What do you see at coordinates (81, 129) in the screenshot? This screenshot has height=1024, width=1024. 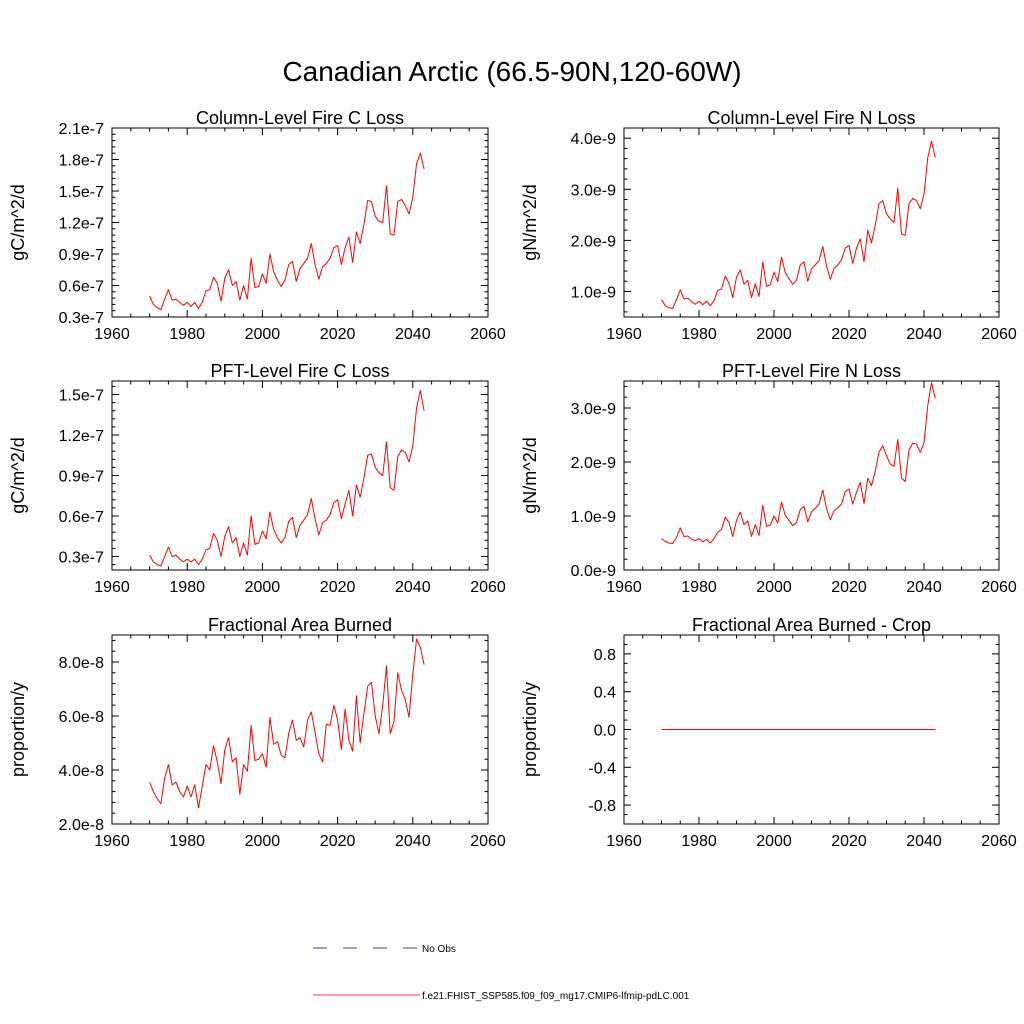 I see `y-tick-label: 2.1e-7` at bounding box center [81, 129].